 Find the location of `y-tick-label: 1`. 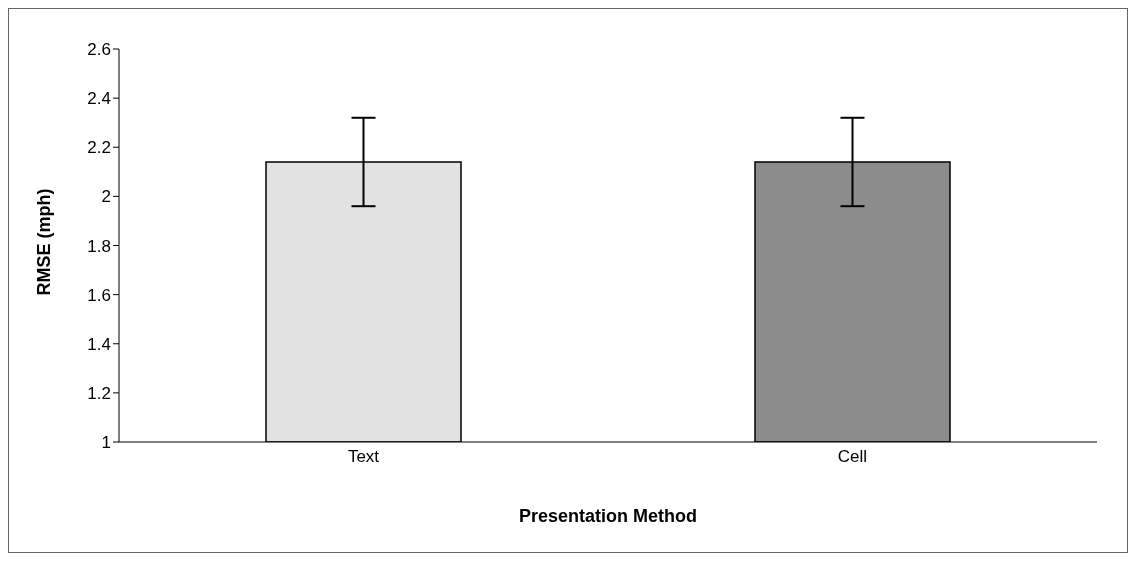

y-tick-label: 1 is located at coordinates (106, 443).